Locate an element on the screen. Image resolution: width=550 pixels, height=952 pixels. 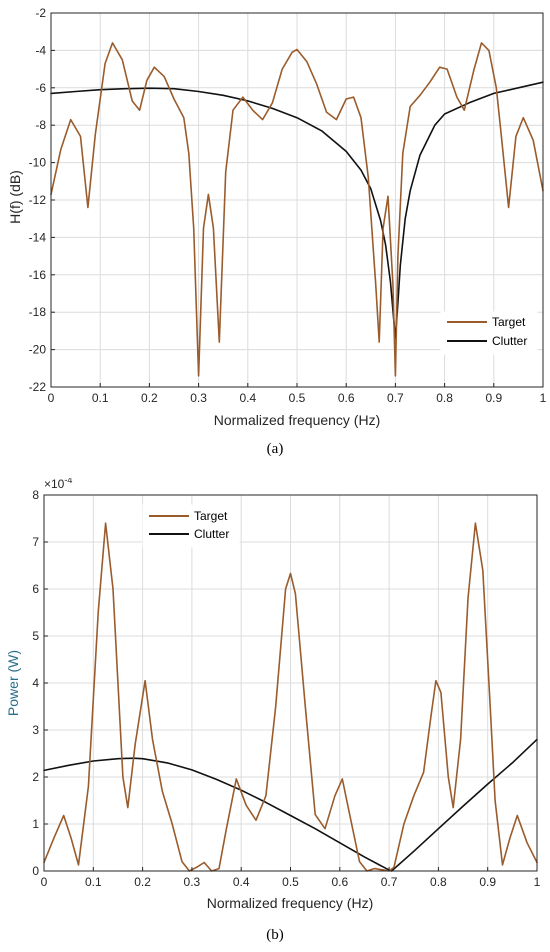
y-tick-label: -14 is located at coordinates (38, 237).